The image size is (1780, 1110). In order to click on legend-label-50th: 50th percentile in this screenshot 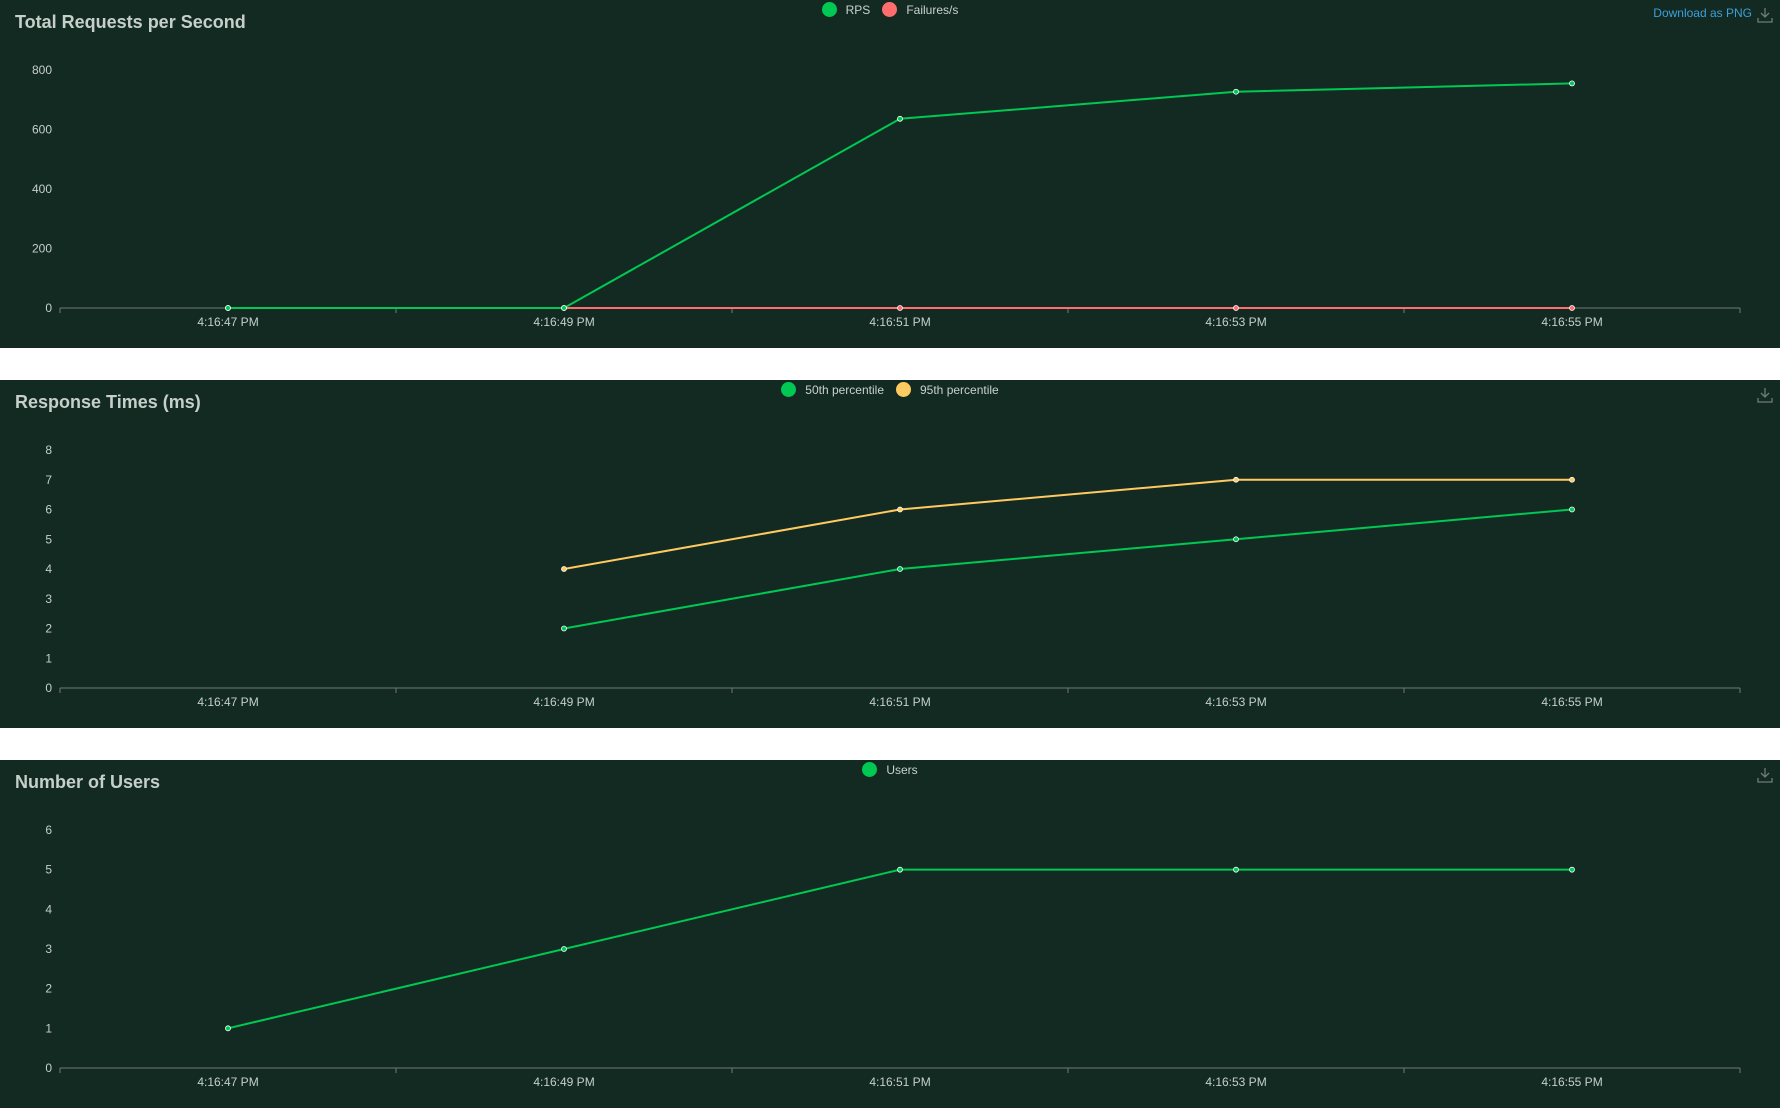, I will do `click(844, 389)`.